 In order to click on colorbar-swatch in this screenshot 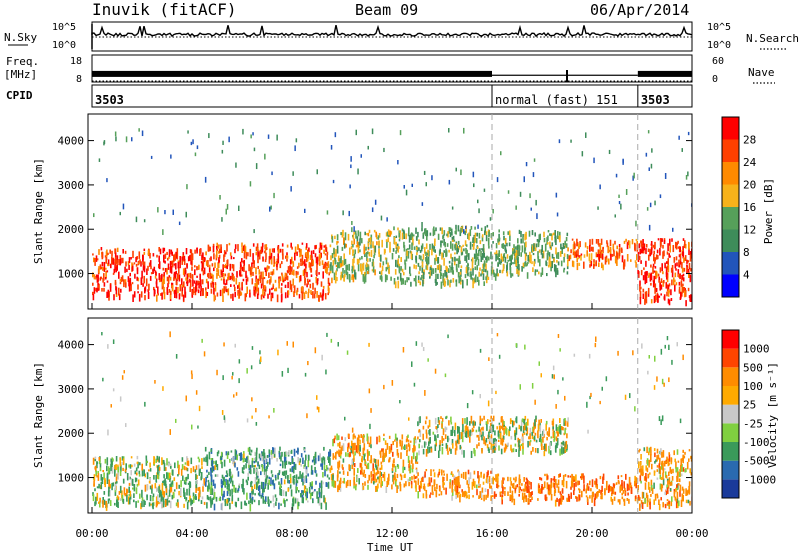, I will do `click(730, 451)`.